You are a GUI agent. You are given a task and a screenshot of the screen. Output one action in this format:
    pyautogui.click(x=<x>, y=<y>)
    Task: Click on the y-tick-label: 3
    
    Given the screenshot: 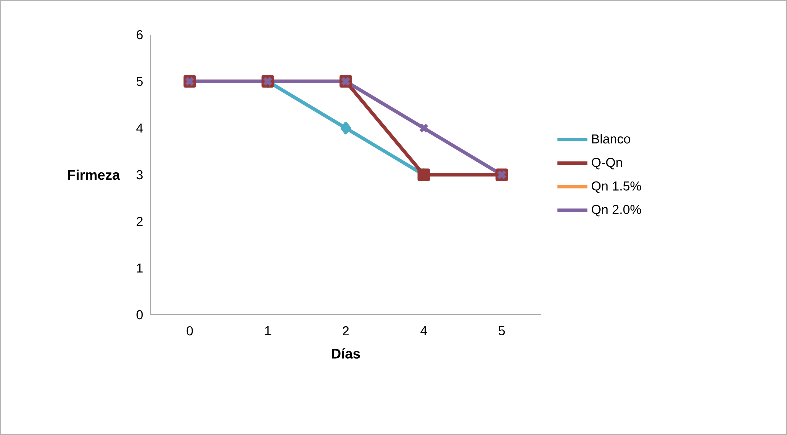 What is the action you would take?
    pyautogui.click(x=139, y=175)
    